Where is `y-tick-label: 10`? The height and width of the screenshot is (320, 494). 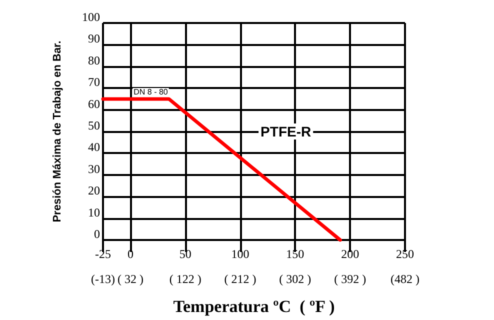
y-tick-label: 10 is located at coordinates (94, 212).